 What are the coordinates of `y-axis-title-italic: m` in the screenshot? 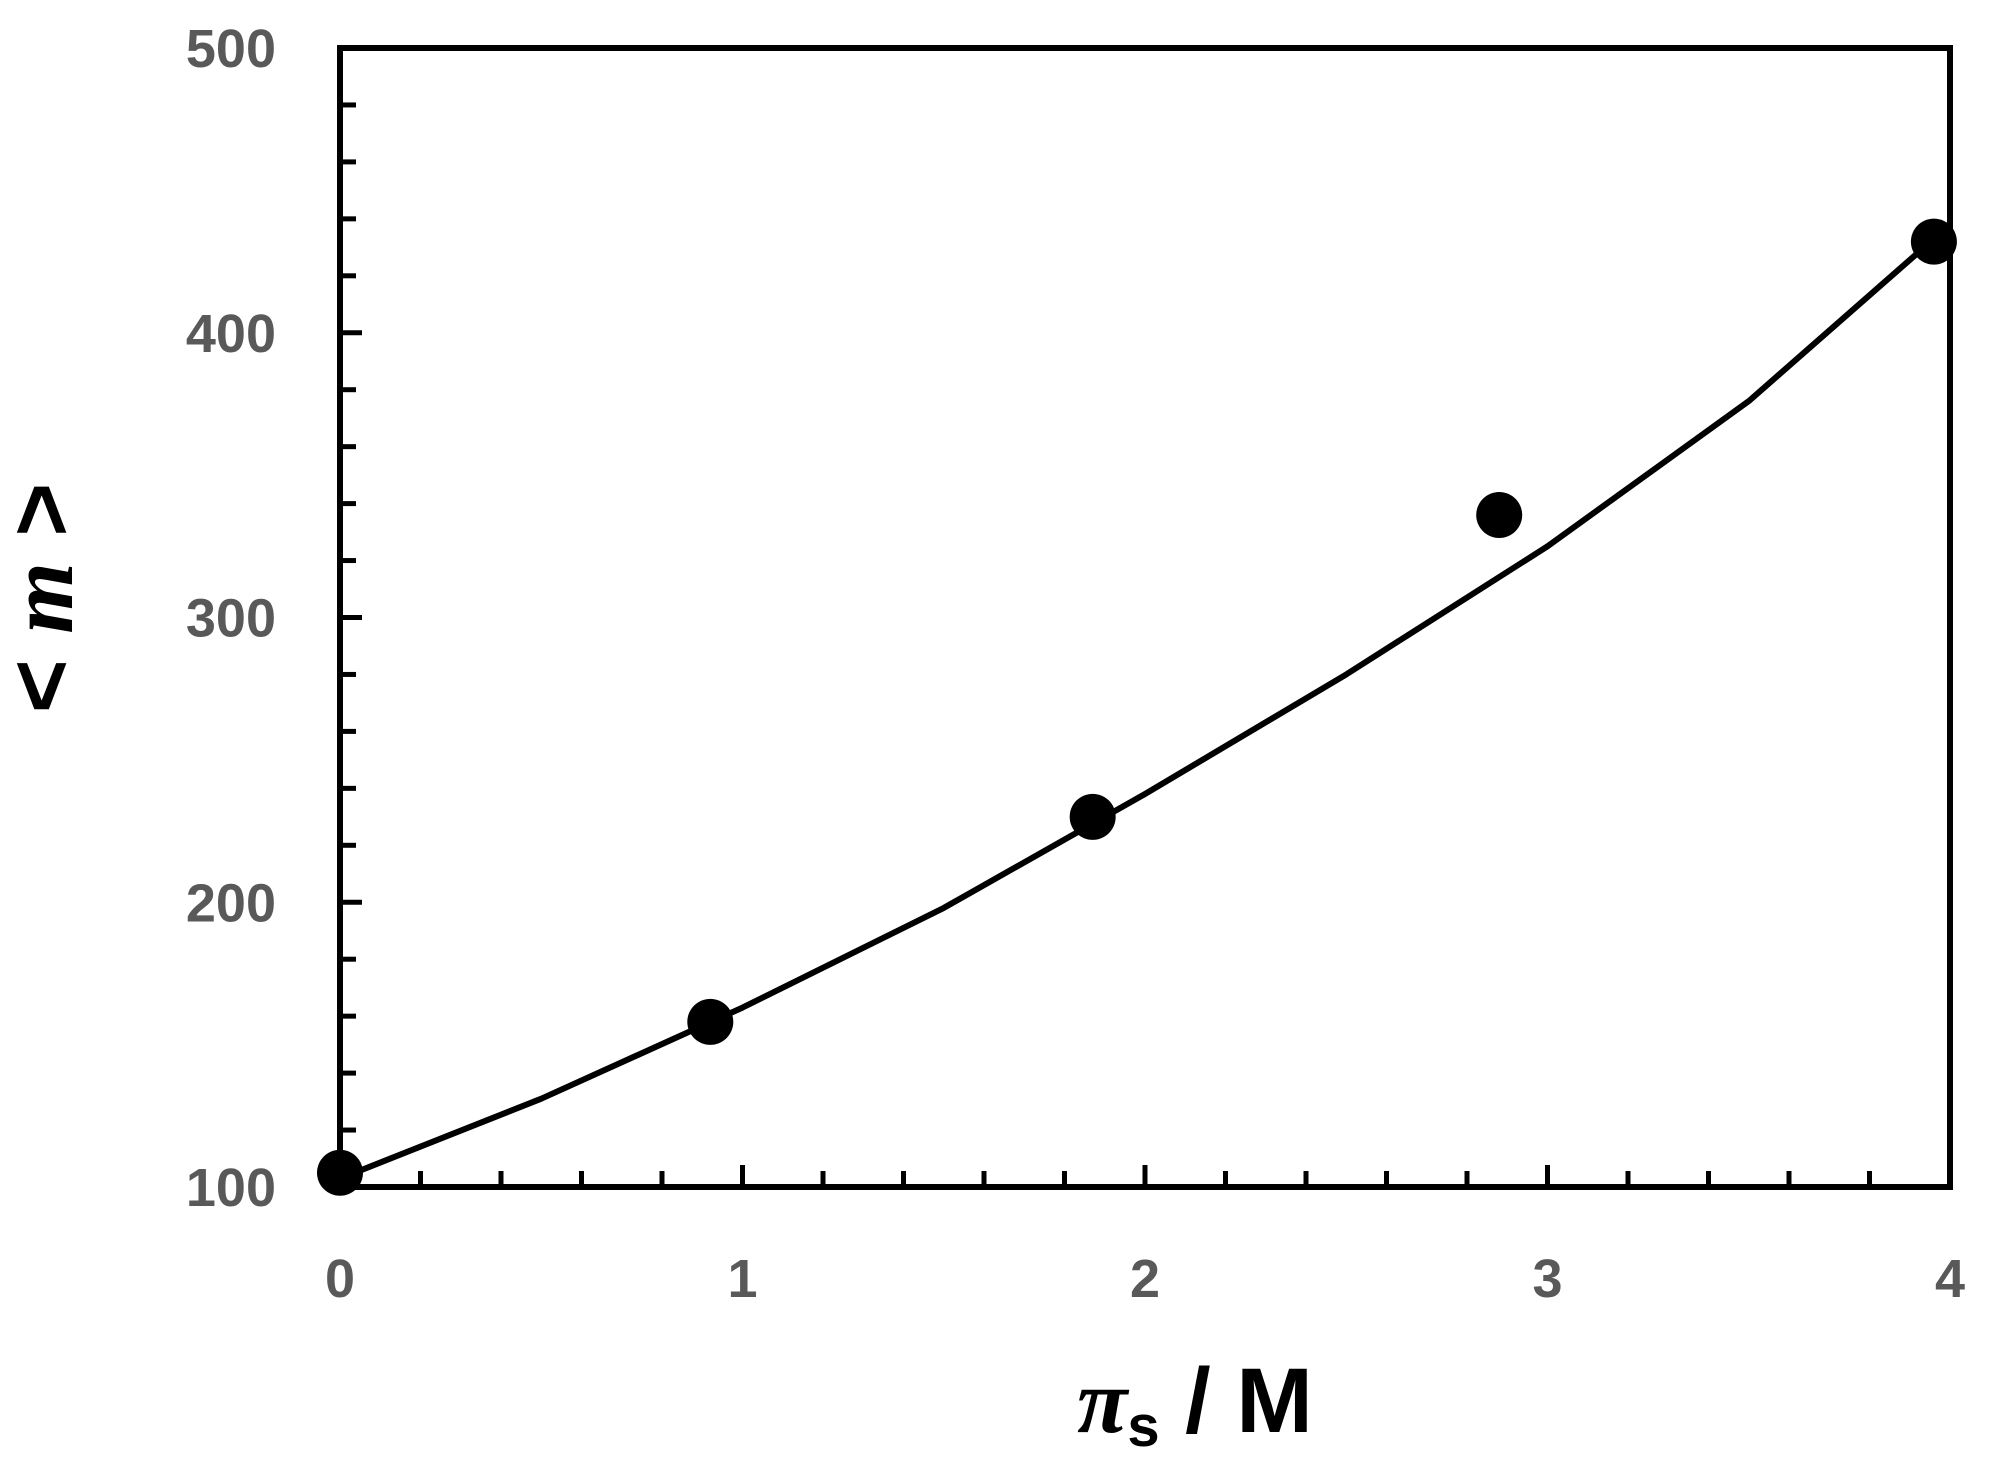 It's located at (46, 598).